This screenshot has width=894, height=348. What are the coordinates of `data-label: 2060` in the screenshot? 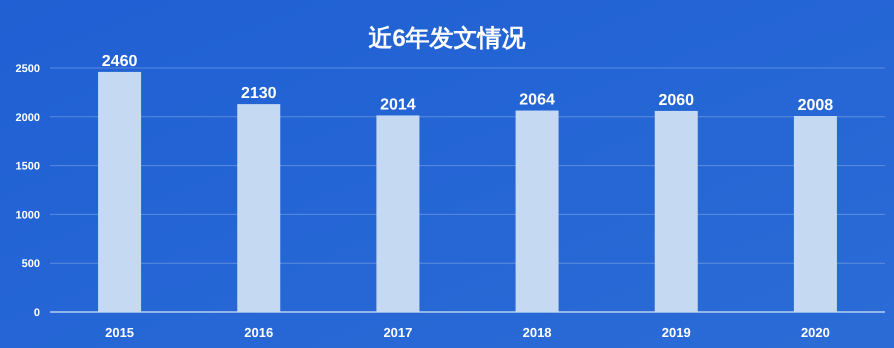 It's located at (676, 100).